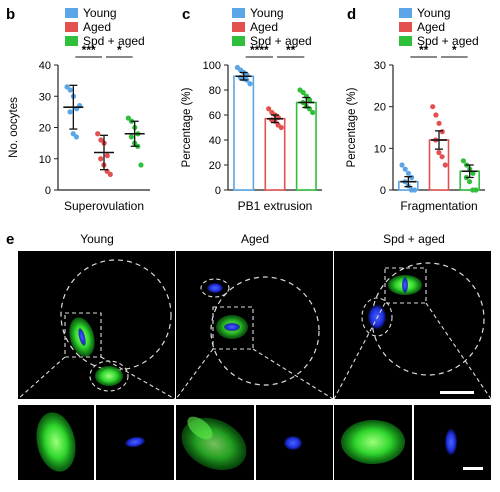 This screenshot has width=500, height=492. What do you see at coordinates (116, 315) in the screenshot?
I see `oocyte-outline-young` at bounding box center [116, 315].